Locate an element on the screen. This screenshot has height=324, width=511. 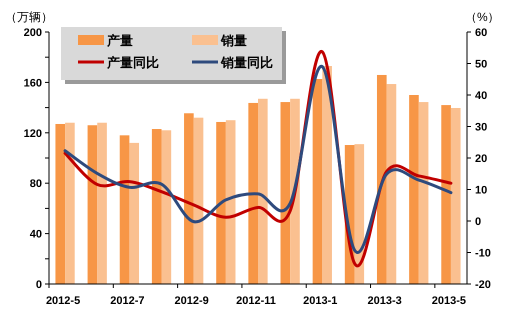
y2-tick-label: 30 is located at coordinates (481, 128).